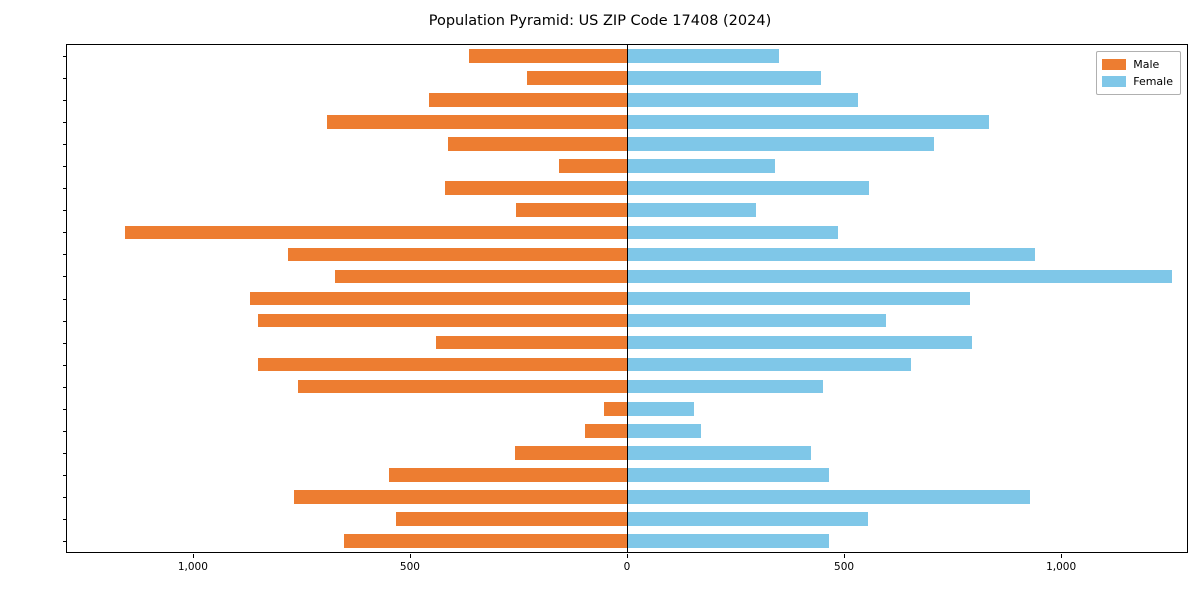 The height and width of the screenshot is (600, 1200). Describe the element at coordinates (1146, 64) in the screenshot. I see `legend-label-male: Male` at that location.